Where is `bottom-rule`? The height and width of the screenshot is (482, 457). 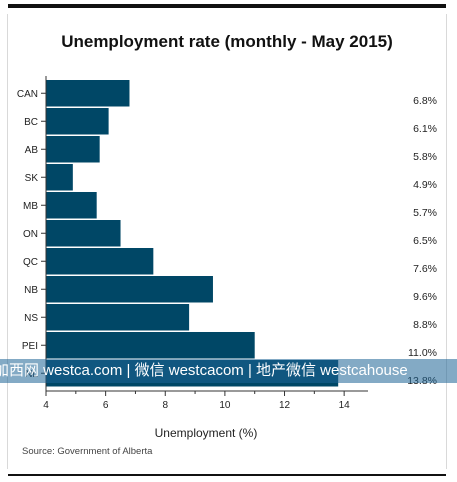
bottom-rule is located at coordinates (227, 475).